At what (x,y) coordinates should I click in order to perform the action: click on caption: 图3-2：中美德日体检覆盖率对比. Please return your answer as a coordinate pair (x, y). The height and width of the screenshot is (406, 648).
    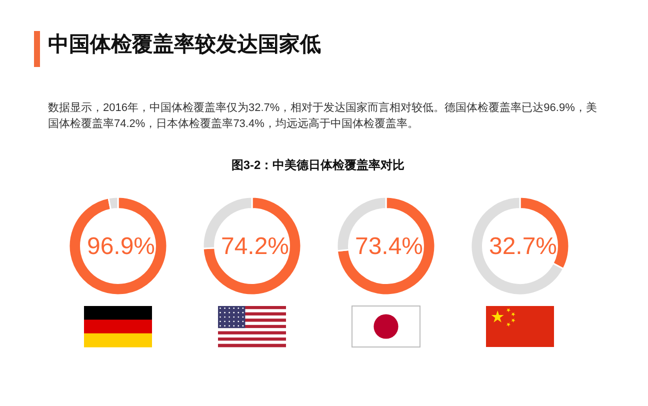
    Looking at the image, I should click on (318, 165).